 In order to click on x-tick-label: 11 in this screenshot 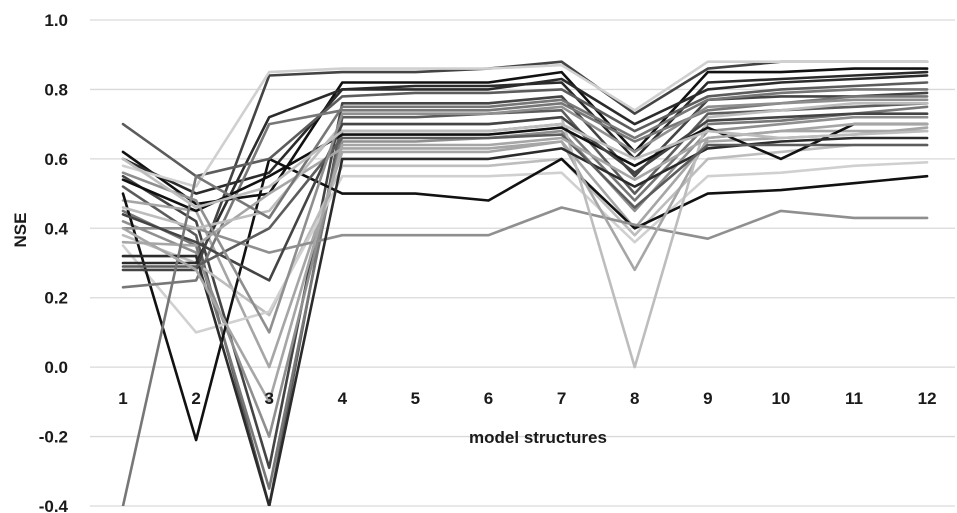, I will do `click(854, 398)`.